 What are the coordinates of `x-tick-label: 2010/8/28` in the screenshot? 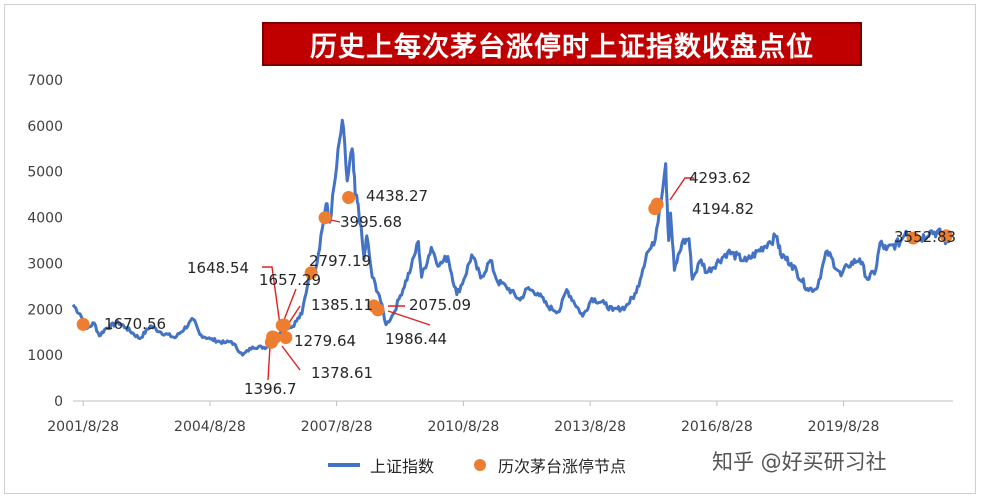 It's located at (463, 427).